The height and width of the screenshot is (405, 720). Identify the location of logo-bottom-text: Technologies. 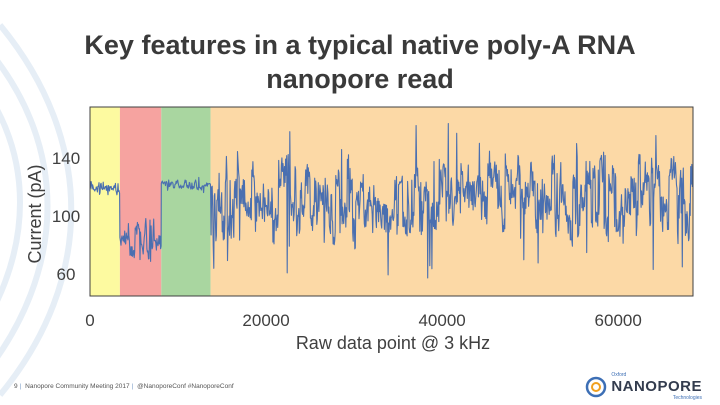
(687, 398).